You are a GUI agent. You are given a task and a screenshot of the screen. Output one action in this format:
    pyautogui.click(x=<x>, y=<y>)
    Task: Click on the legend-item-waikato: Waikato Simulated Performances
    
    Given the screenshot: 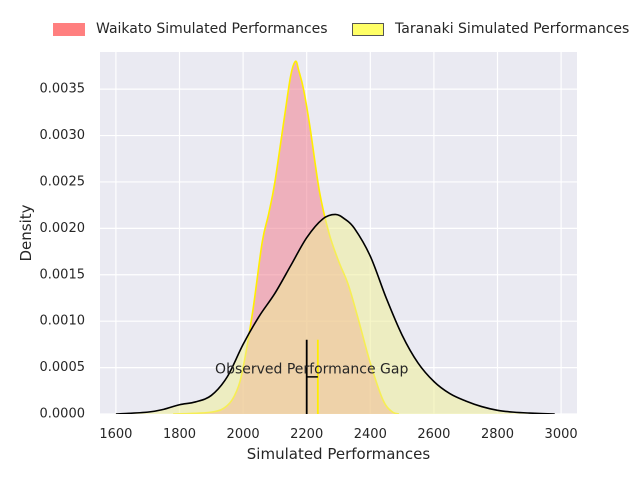 What is the action you would take?
    pyautogui.click(x=190, y=29)
    